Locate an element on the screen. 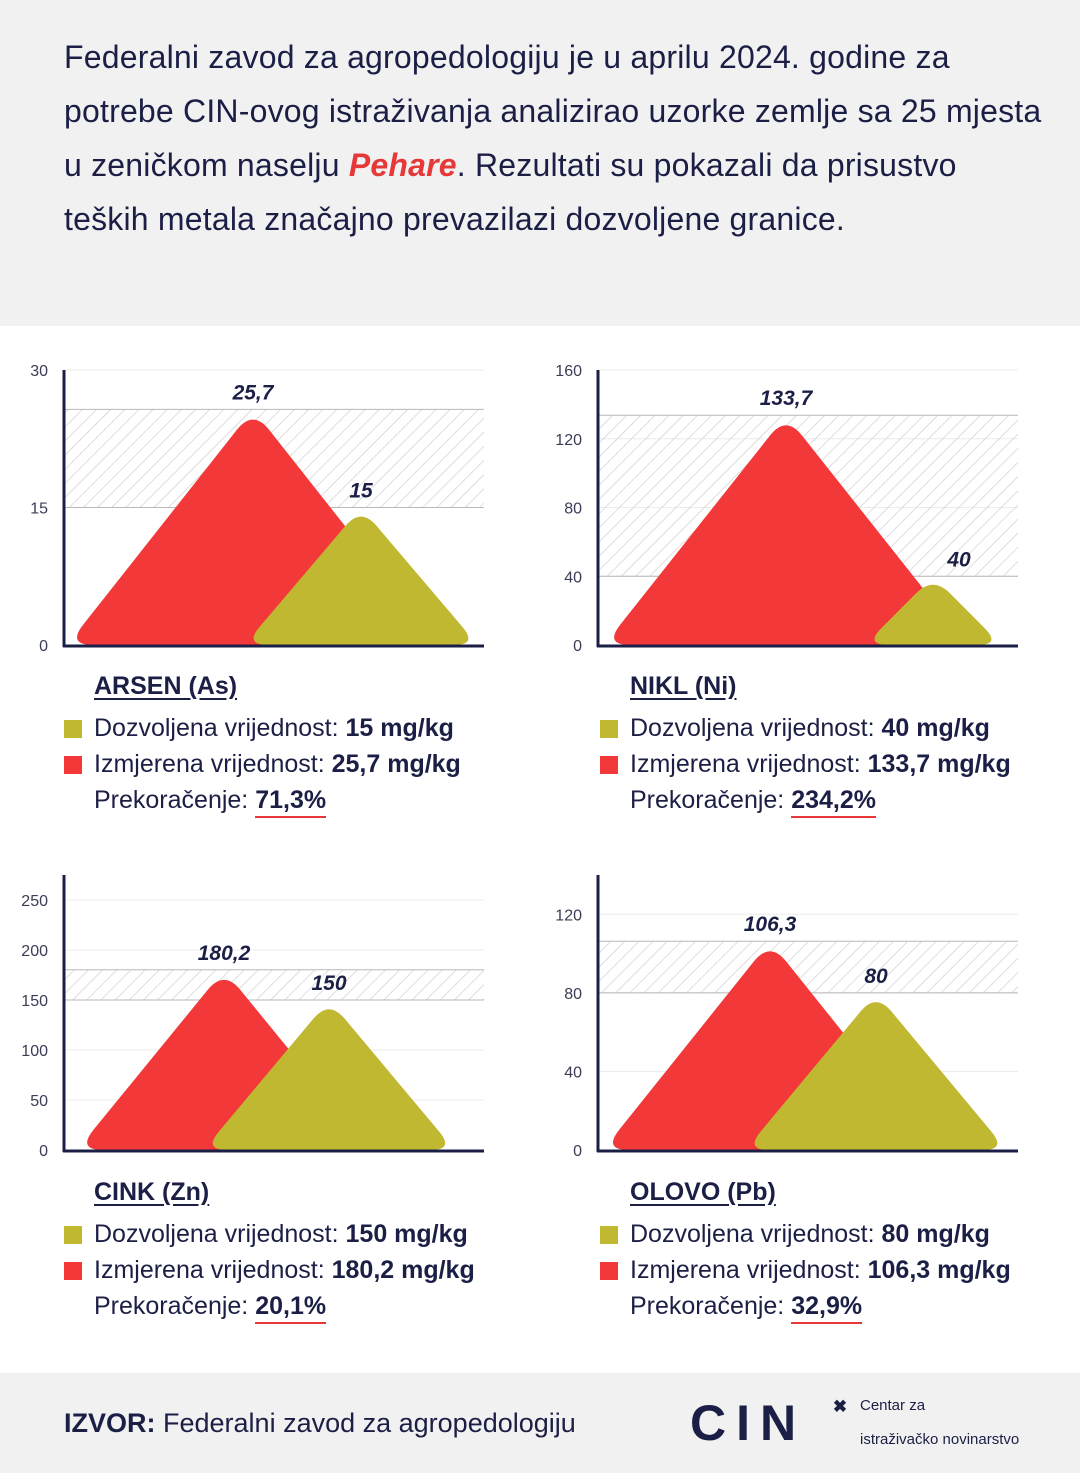 The width and height of the screenshot is (1080, 1473). chart-title: ARSEN (As) is located at coordinates (166, 686).